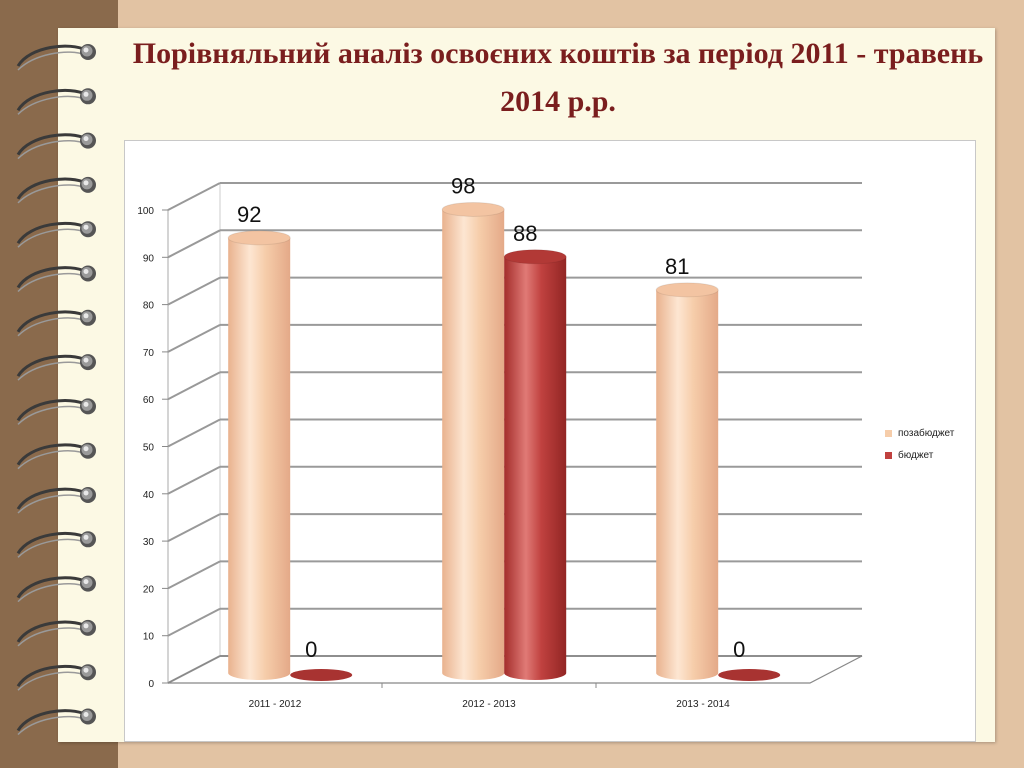  I want to click on y-tick-label: 30, so click(149, 542).